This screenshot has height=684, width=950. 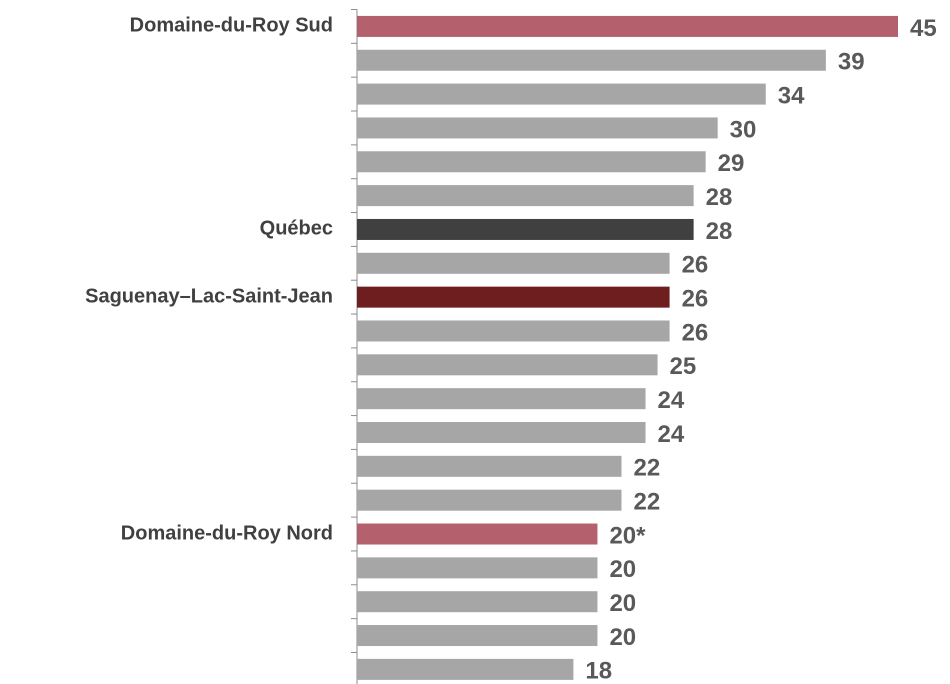 What do you see at coordinates (683, 366) in the screenshot?
I see `value-label: 25` at bounding box center [683, 366].